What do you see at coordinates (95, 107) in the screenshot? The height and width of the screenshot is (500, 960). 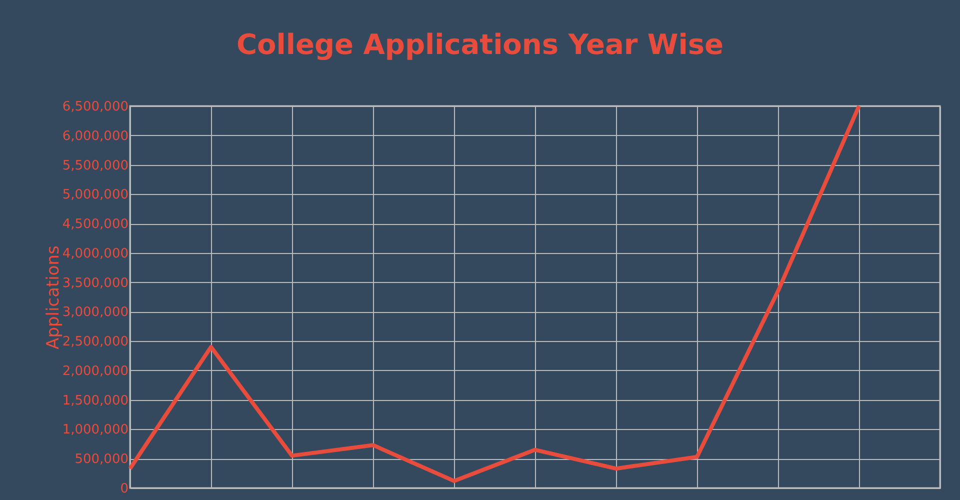 I see `y-tick-label: 6,500,000` at bounding box center [95, 107].